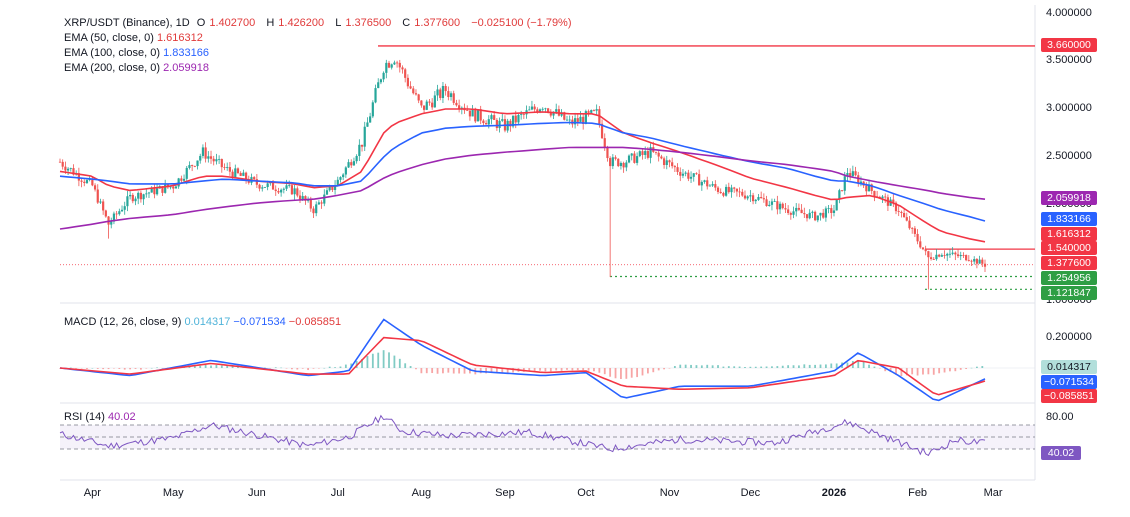 Image resolution: width=1130 pixels, height=517 pixels. What do you see at coordinates (368, 23) in the screenshot?
I see `low-value: 1.376500` at bounding box center [368, 23].